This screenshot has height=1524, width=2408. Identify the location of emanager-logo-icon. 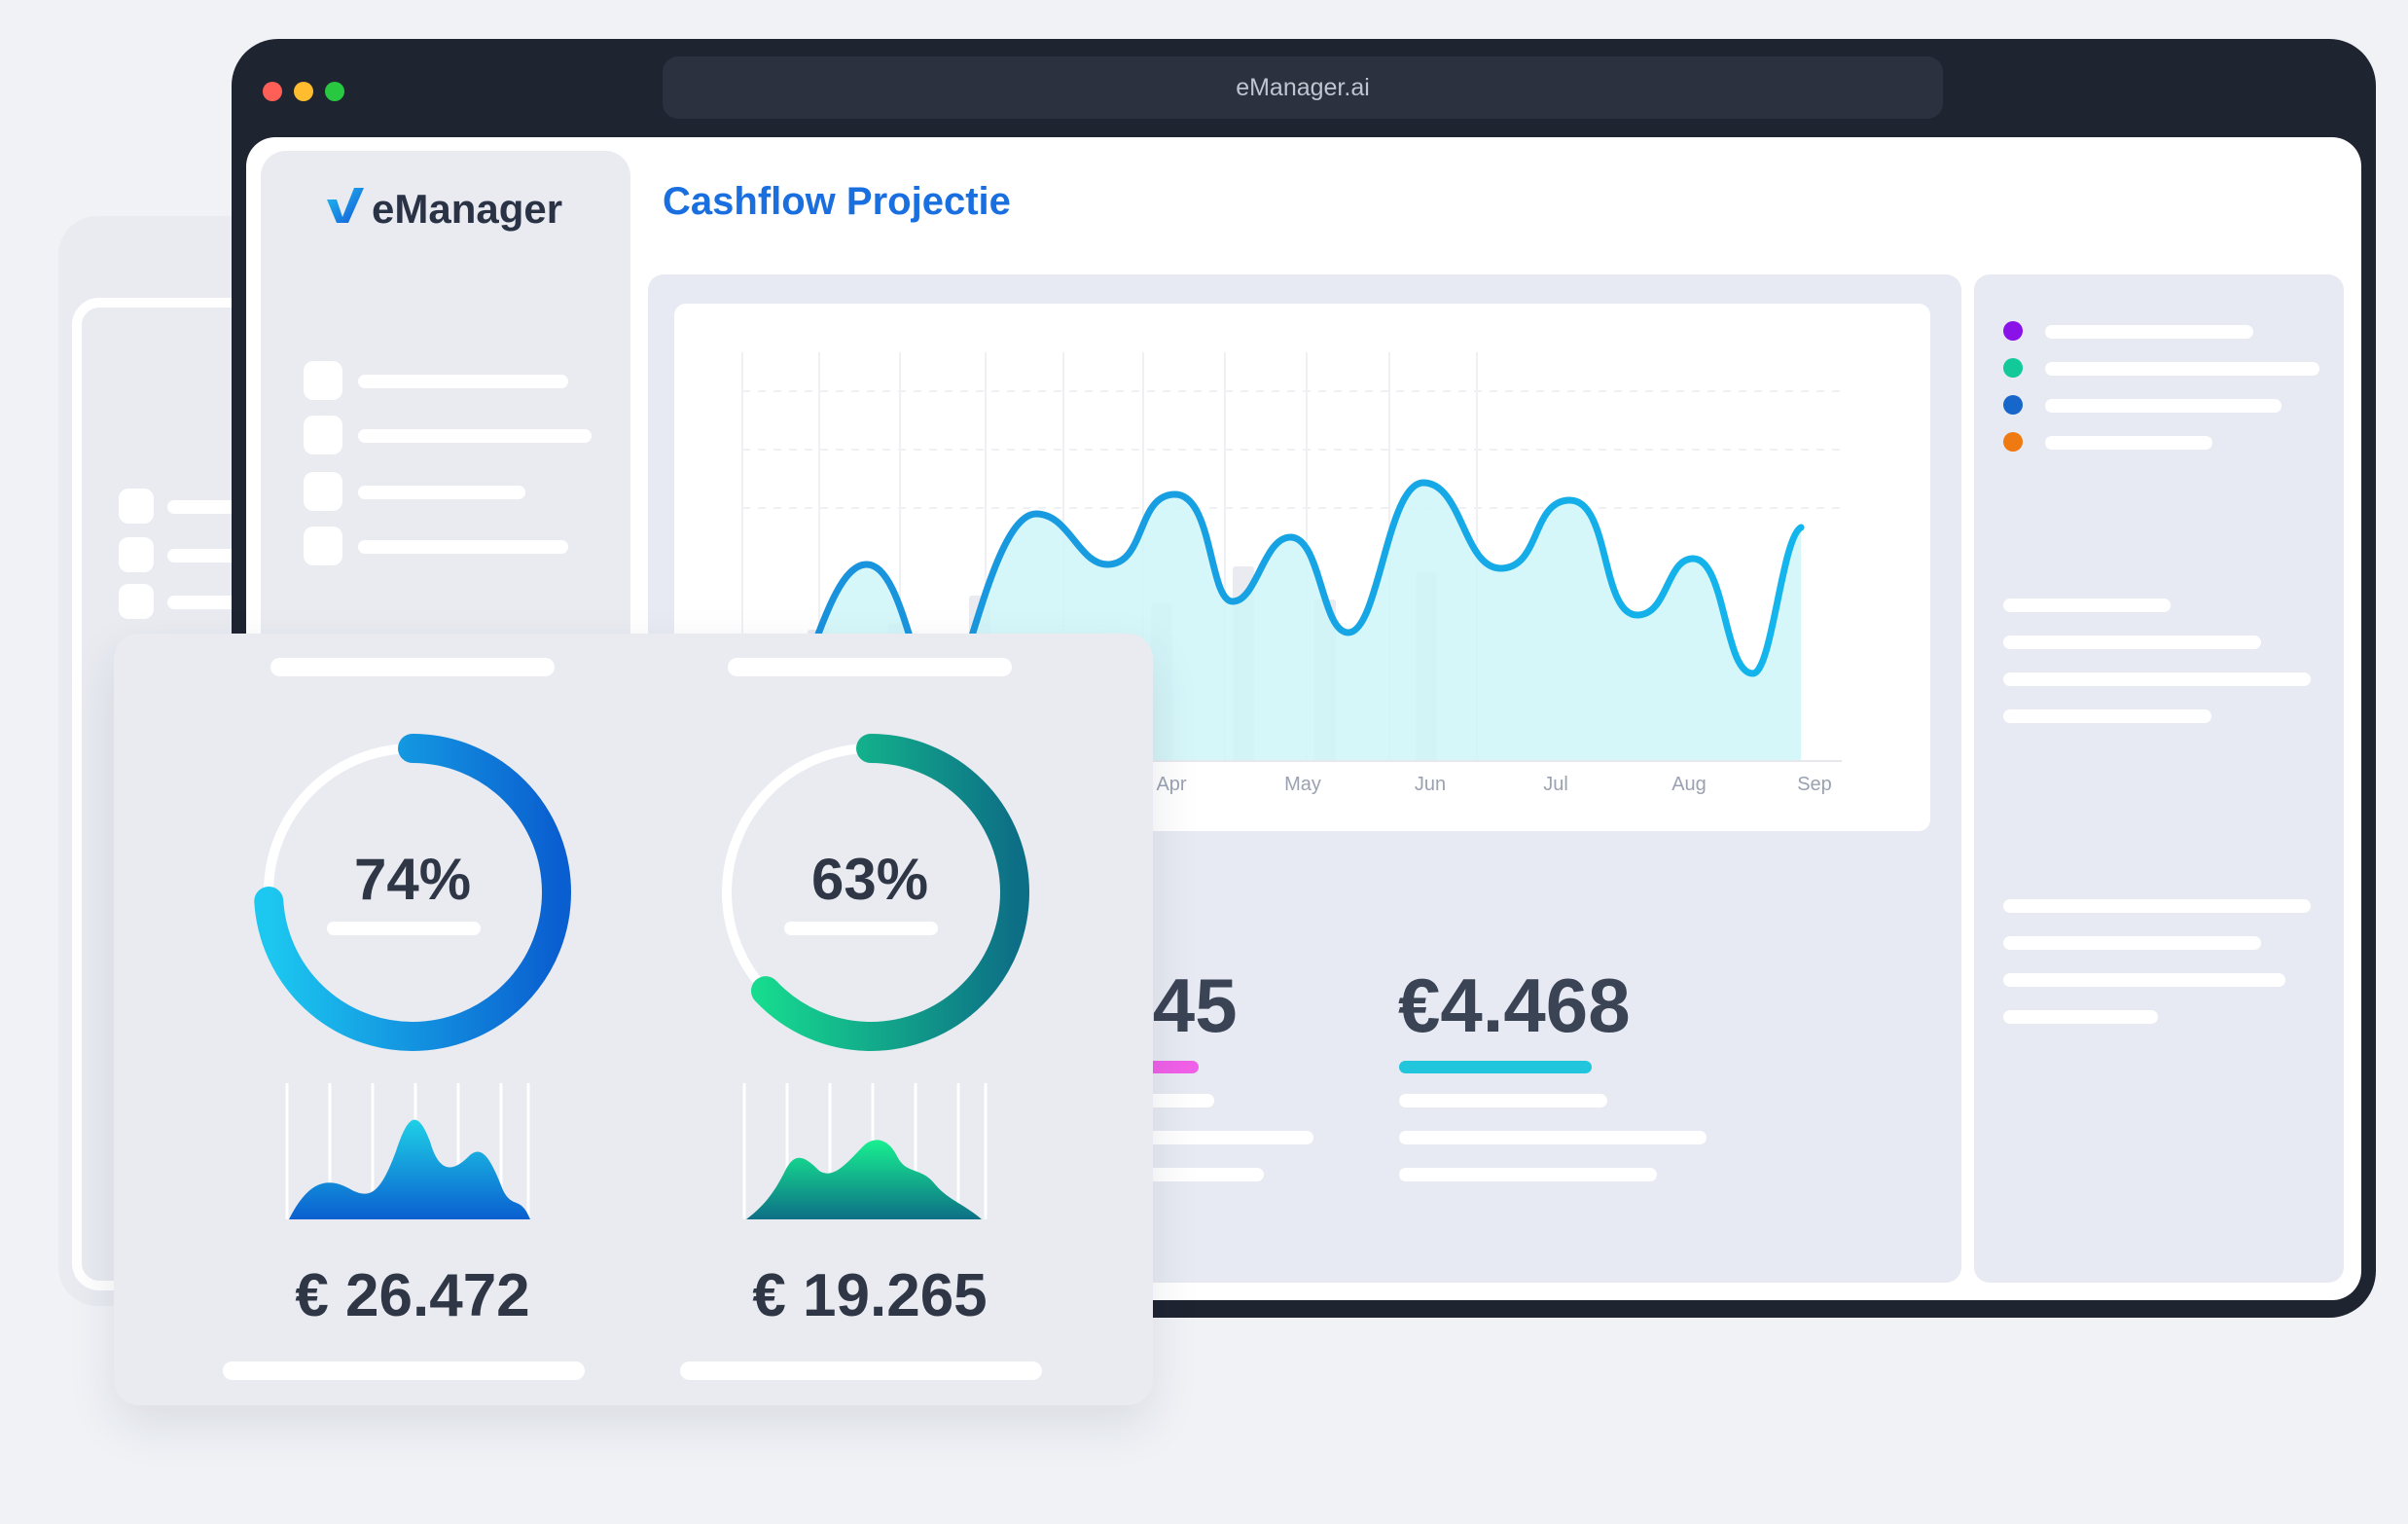
(345, 205).